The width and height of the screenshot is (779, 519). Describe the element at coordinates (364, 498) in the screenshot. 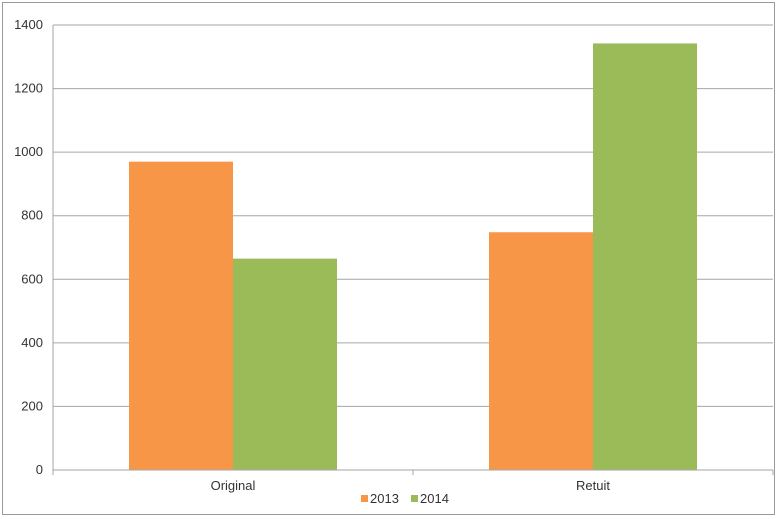

I see `legend-swatch-2013` at that location.